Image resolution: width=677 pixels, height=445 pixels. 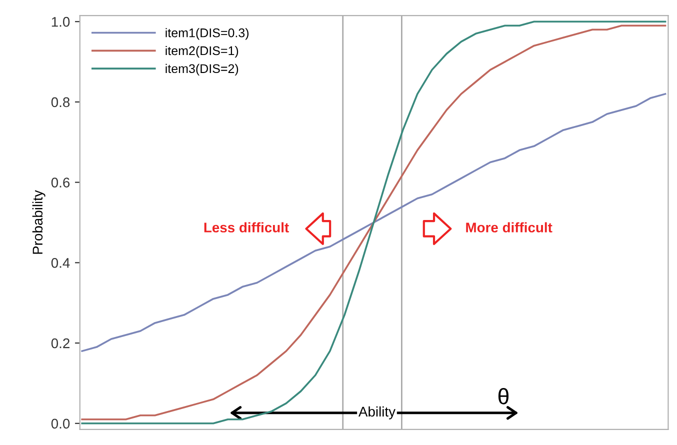 I want to click on annotation: Ability, so click(x=377, y=413).